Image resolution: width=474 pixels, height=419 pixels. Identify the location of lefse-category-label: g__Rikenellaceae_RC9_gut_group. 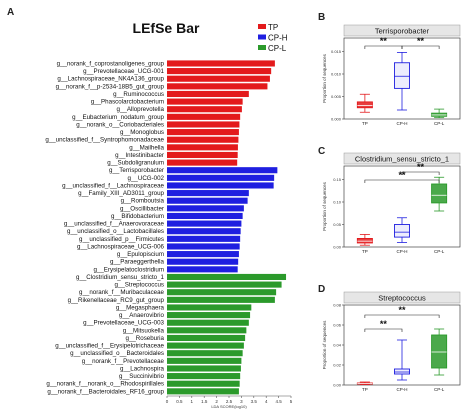
(116, 300).